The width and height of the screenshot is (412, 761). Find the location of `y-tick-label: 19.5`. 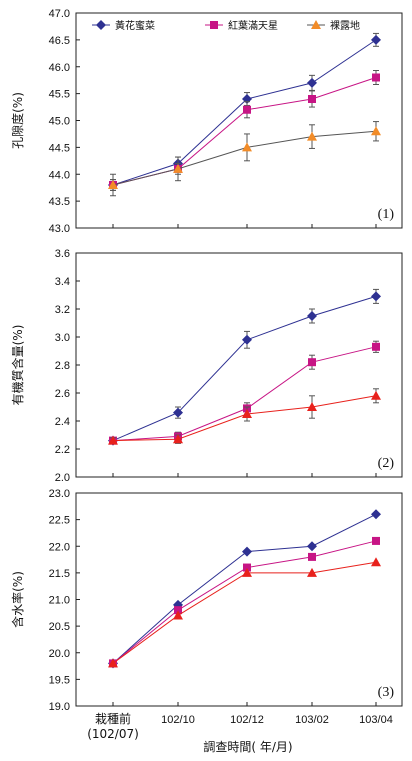

y-tick-label: 19.5 is located at coordinates (59, 680).